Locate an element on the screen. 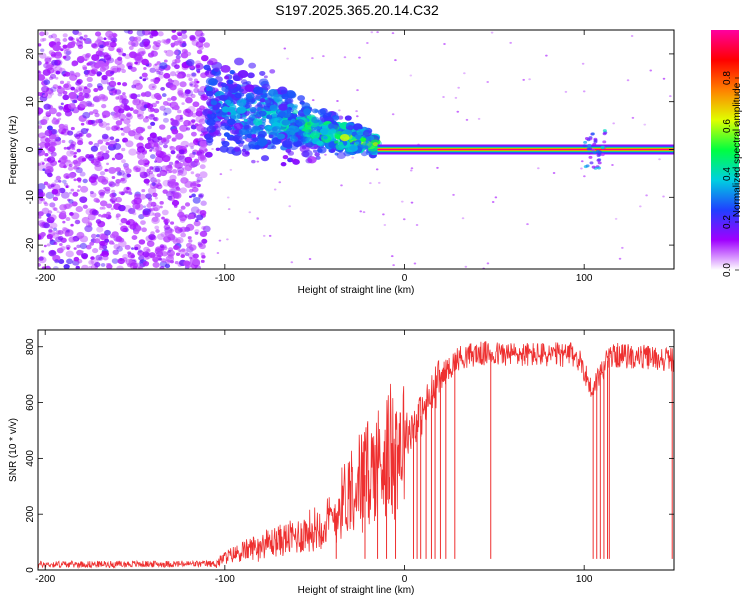 This screenshot has height=600, width=750. colorbar-gradient is located at coordinates (725, 150).